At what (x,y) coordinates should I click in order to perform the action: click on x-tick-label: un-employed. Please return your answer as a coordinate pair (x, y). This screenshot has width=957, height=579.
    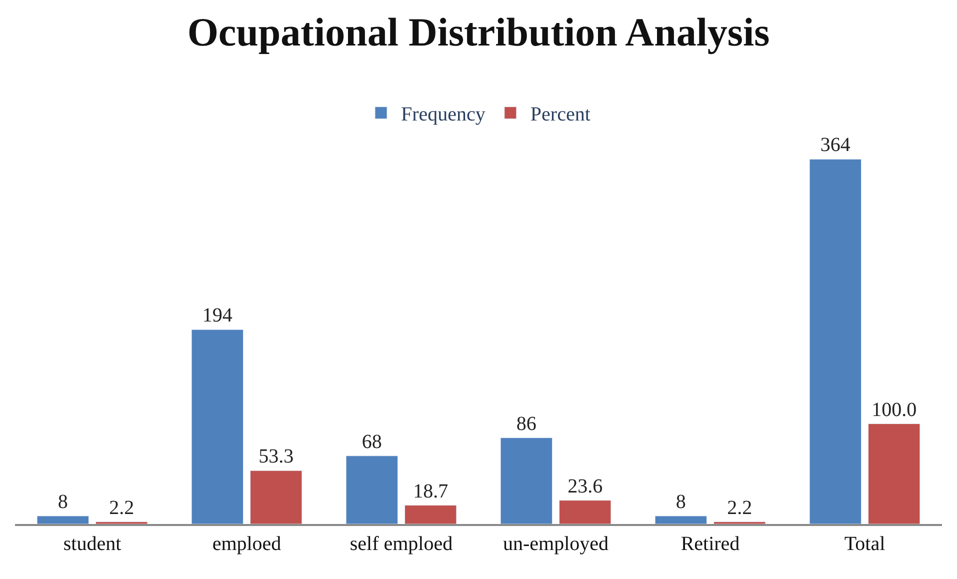
    Looking at the image, I should click on (555, 543).